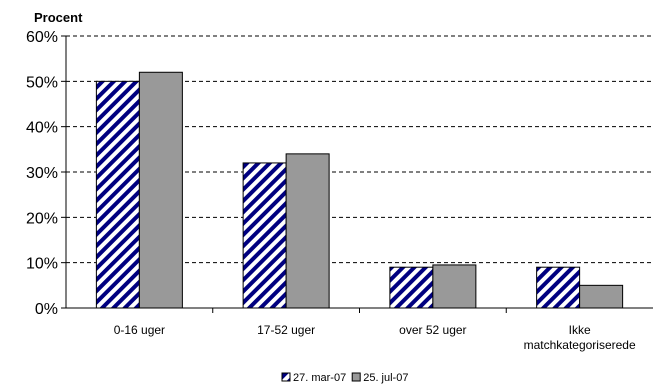 This screenshot has width=653, height=387. I want to click on x-tick-label: Ikke, so click(580, 330).